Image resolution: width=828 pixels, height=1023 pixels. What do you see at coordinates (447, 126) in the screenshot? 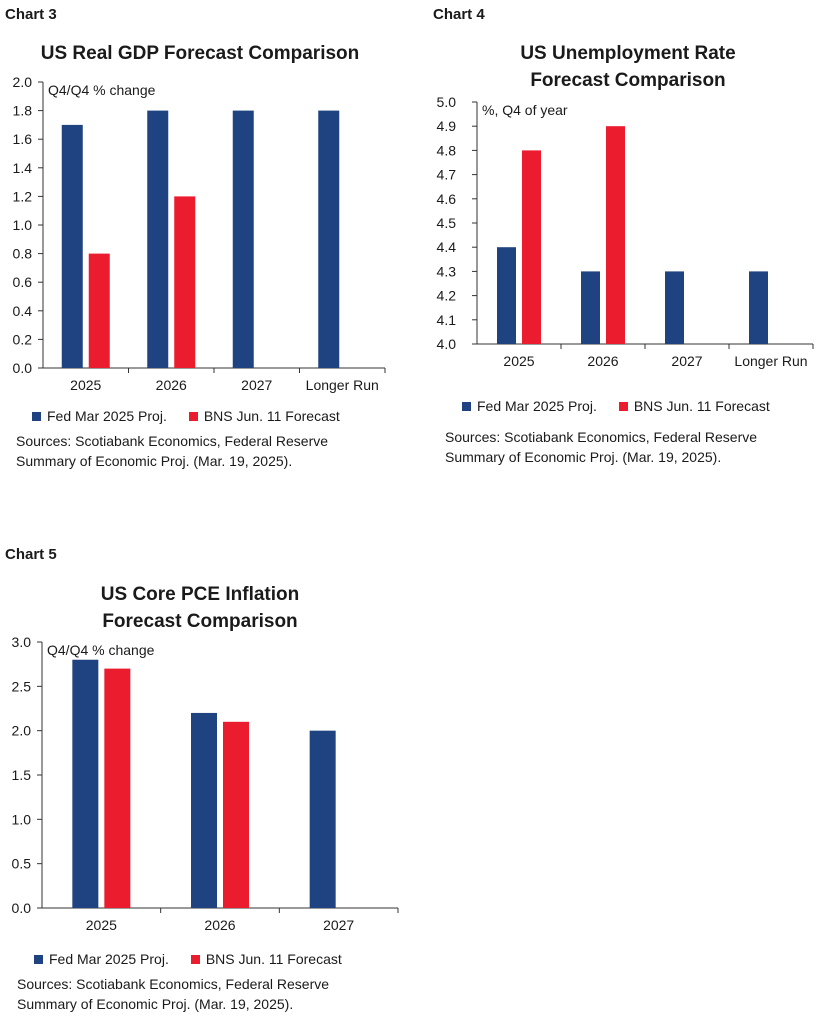
I see `y-tick-label: 4.9` at bounding box center [447, 126].